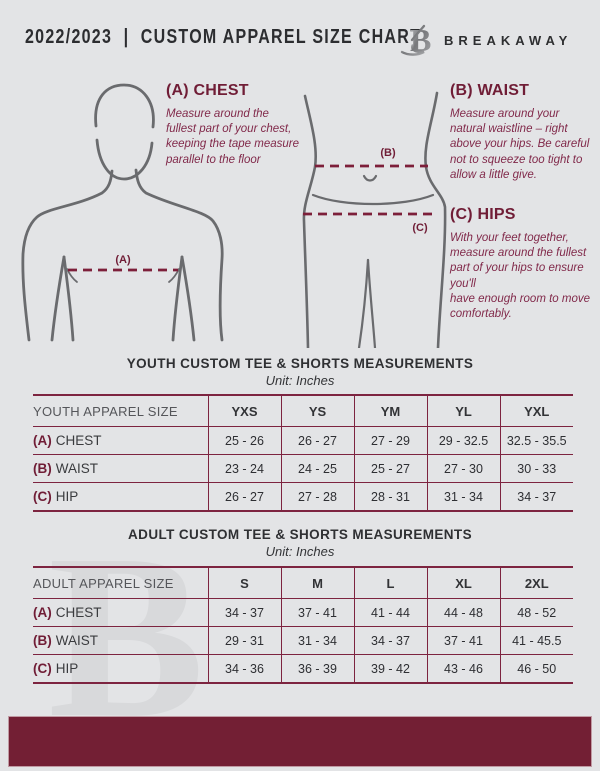 This screenshot has height=771, width=600. I want to click on jaw-outline, so click(124, 159).